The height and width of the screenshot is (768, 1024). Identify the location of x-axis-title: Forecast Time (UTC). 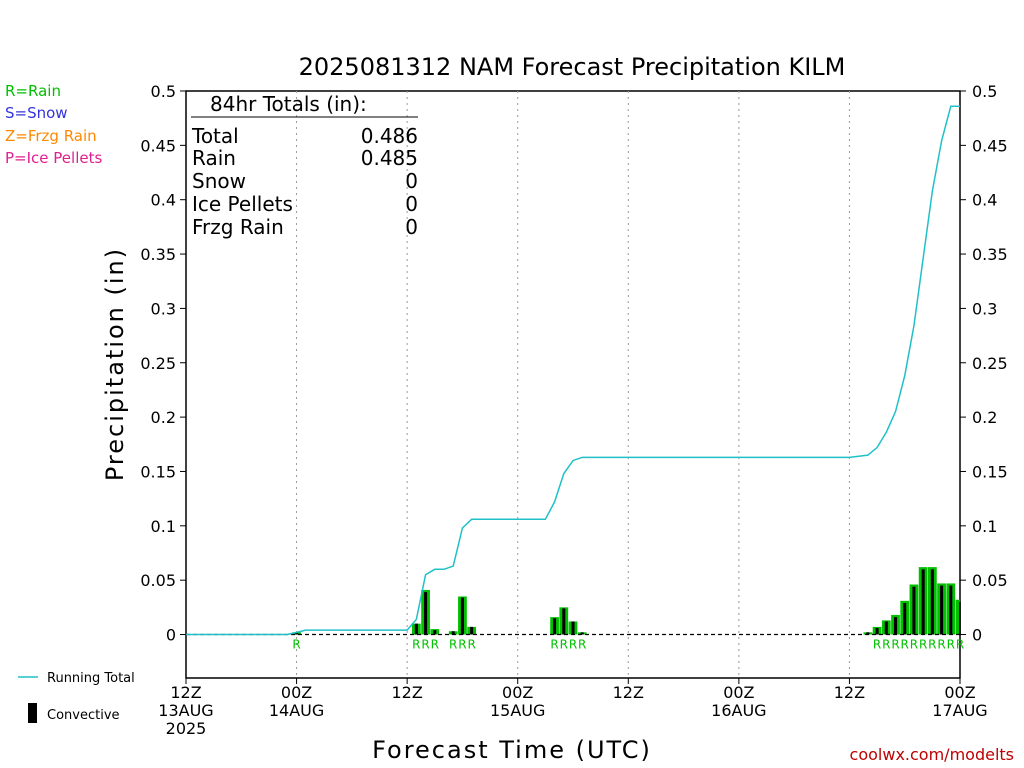
(512, 750).